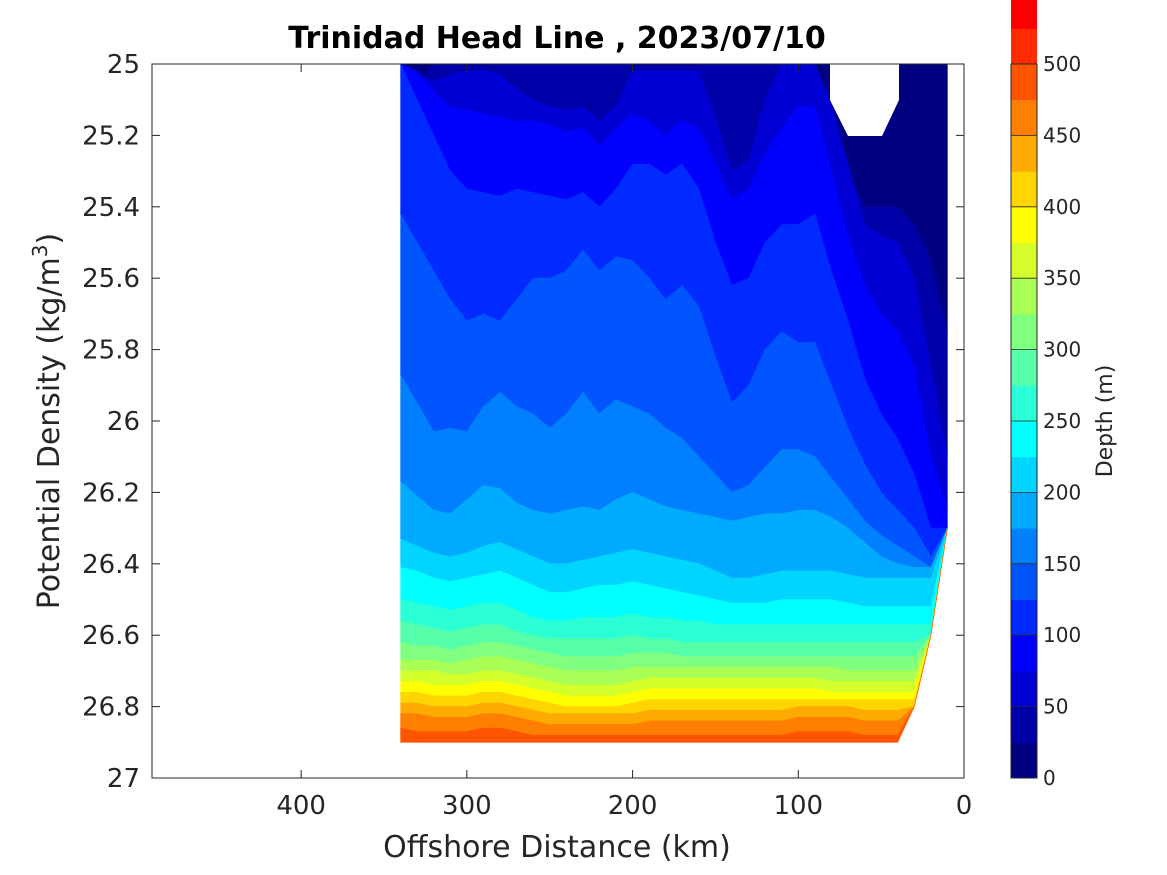  I want to click on colorbar-tick-label: 200, so click(1062, 492).